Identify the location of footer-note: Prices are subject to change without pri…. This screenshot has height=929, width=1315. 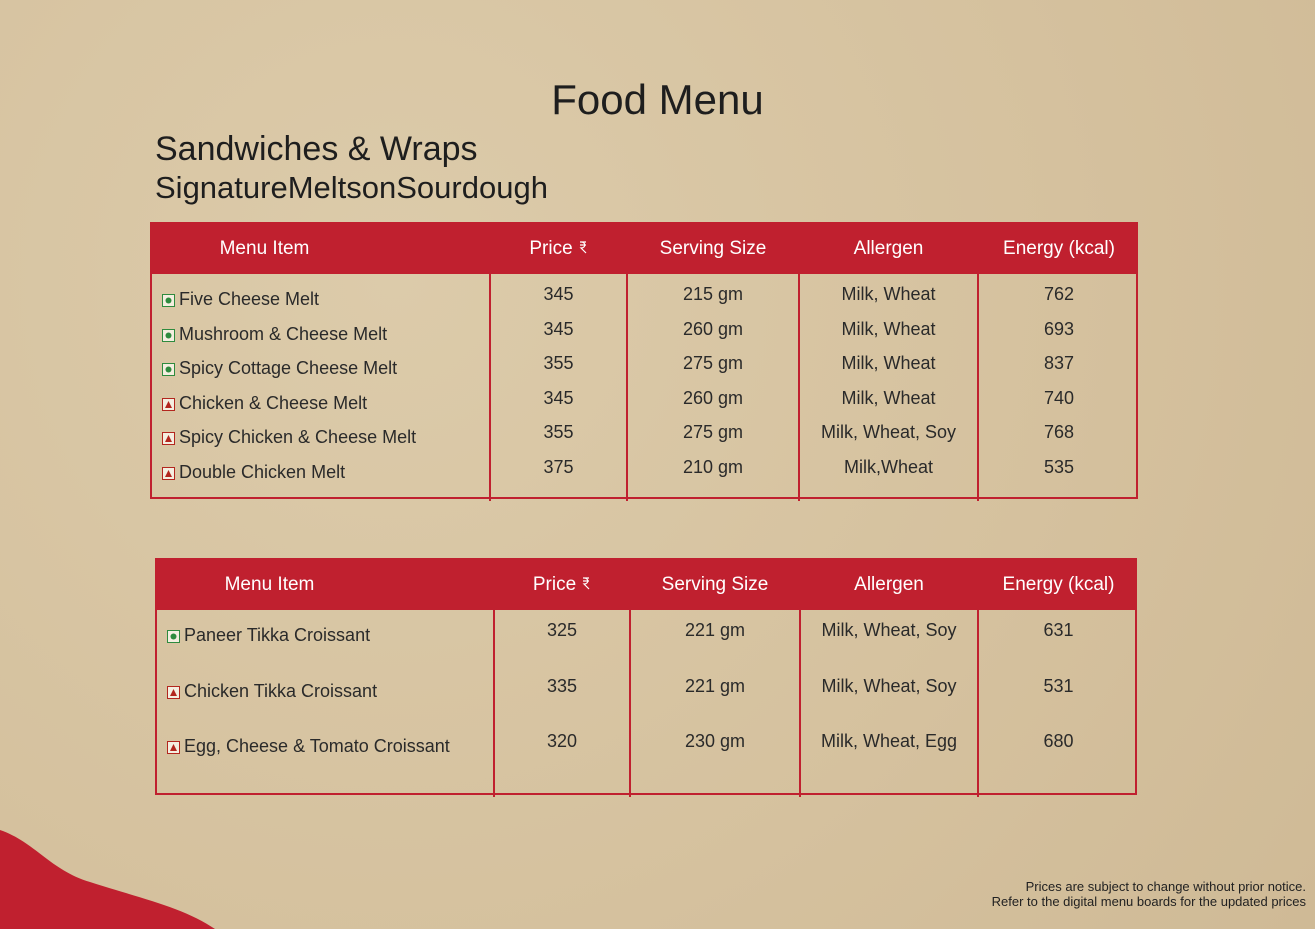
(1165, 886).